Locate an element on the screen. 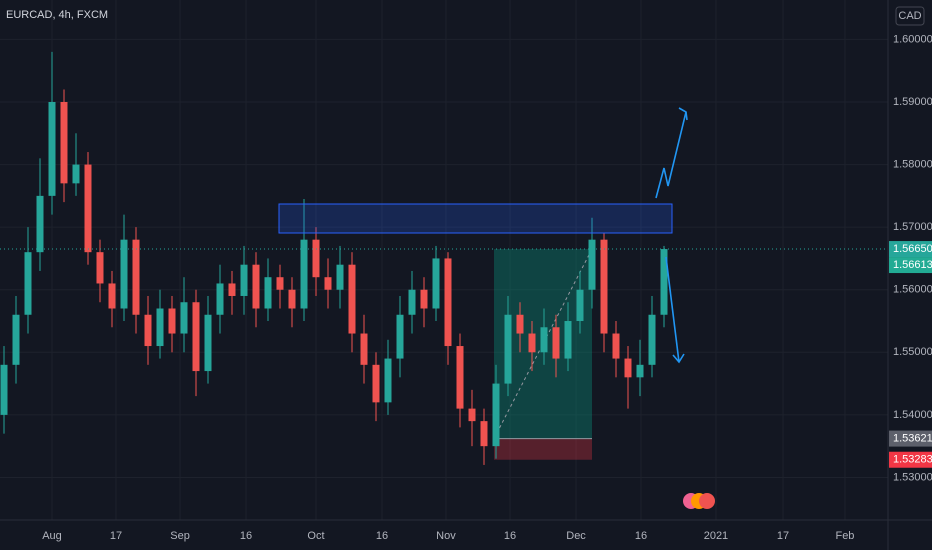 This screenshot has width=932, height=550. y-tick-label: 1.53000 is located at coordinates (912, 477).